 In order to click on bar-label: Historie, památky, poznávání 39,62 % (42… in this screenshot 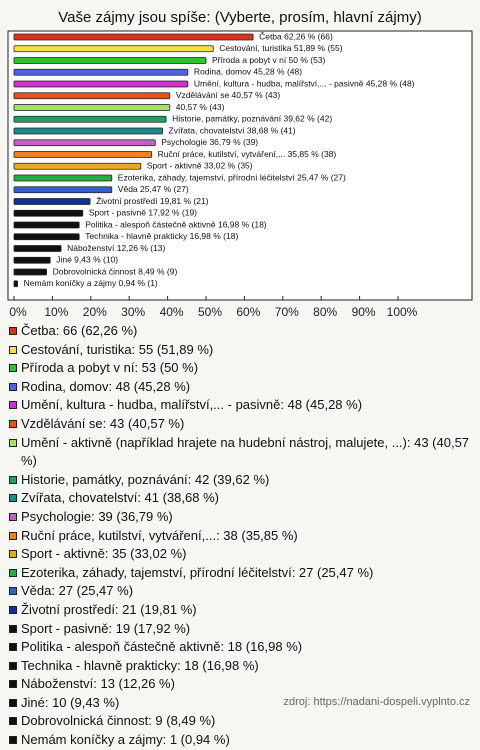, I will do `click(252, 119)`.